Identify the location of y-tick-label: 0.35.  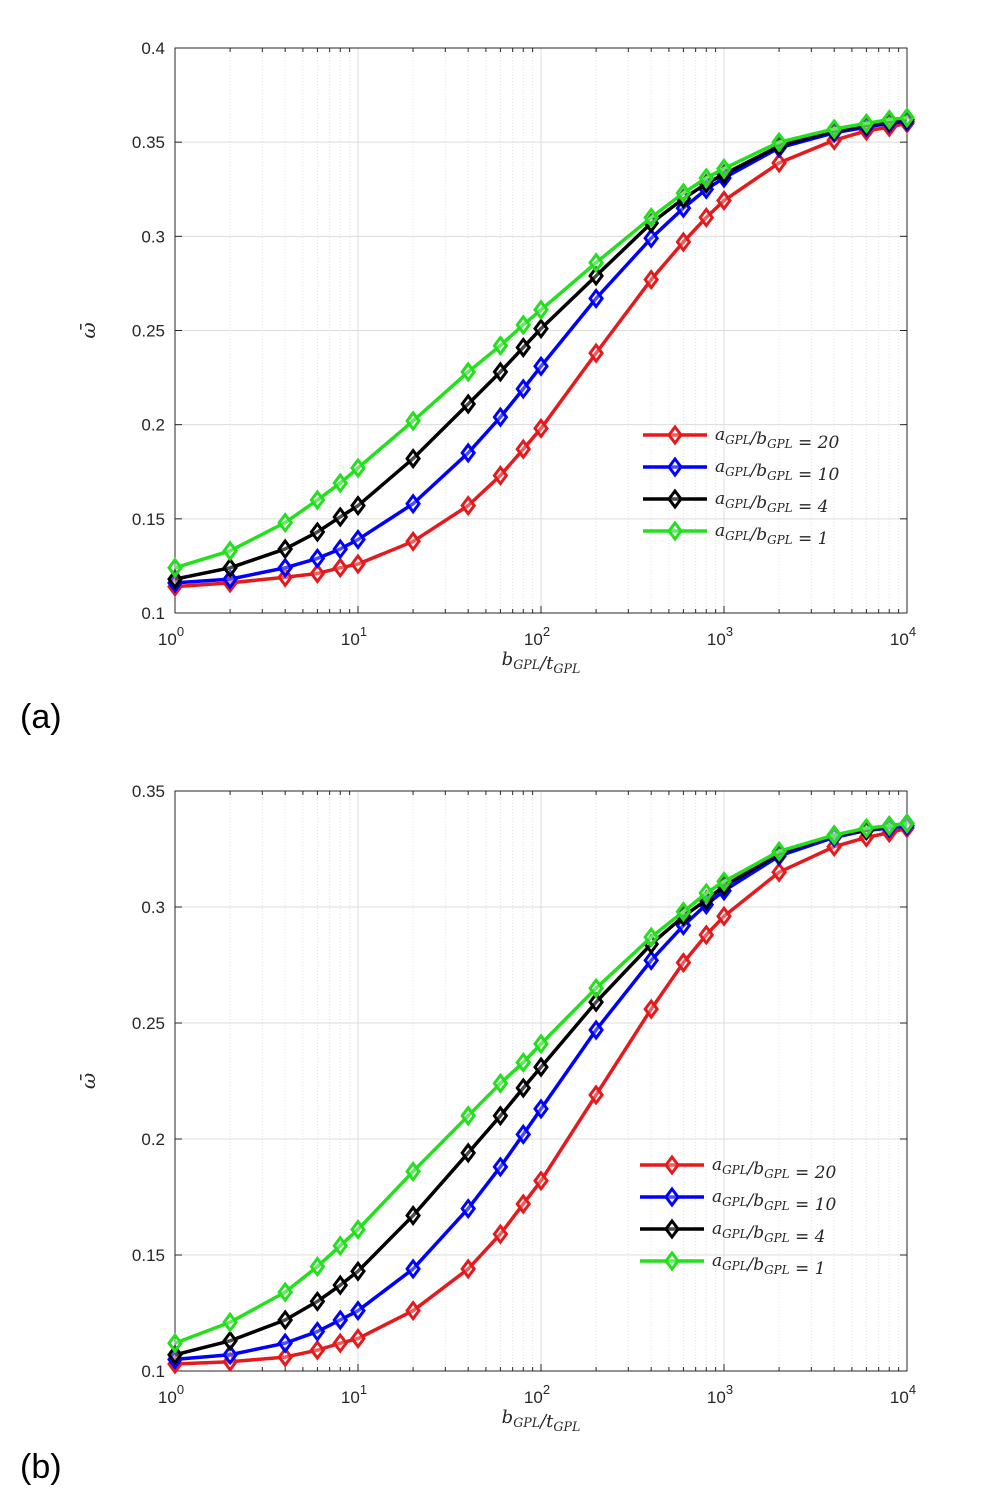
(148, 791).